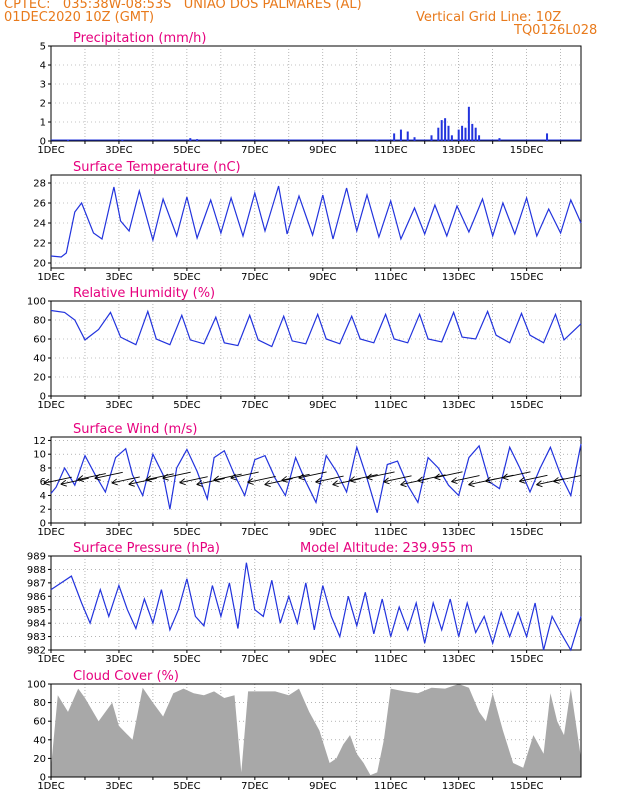 The image size is (618, 800). I want to click on cloud-area, so click(316, 730).